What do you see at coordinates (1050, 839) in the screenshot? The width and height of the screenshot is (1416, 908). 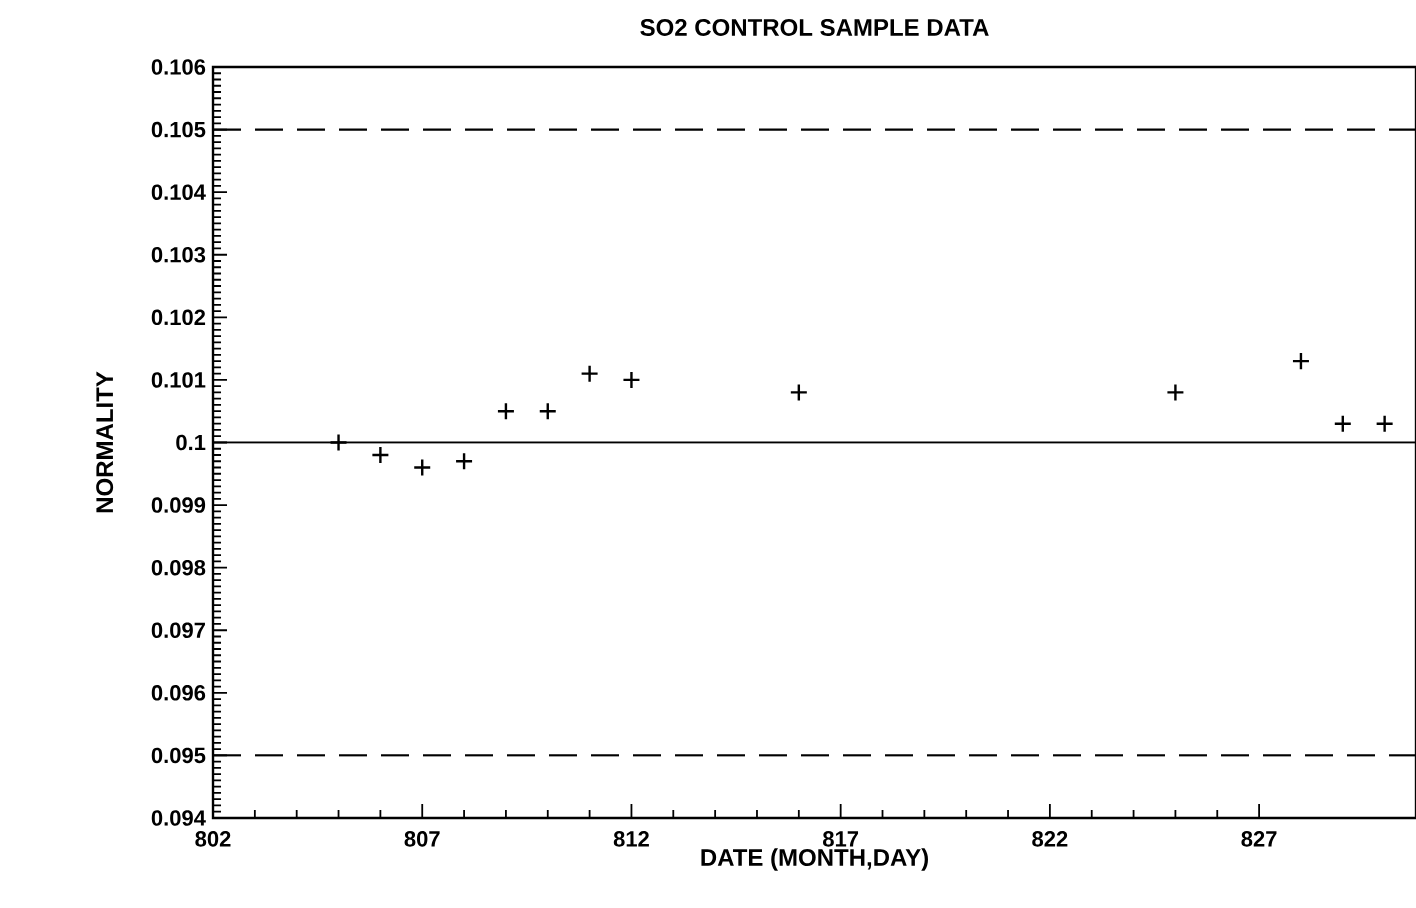 I see `x-tick-label: 822` at bounding box center [1050, 839].